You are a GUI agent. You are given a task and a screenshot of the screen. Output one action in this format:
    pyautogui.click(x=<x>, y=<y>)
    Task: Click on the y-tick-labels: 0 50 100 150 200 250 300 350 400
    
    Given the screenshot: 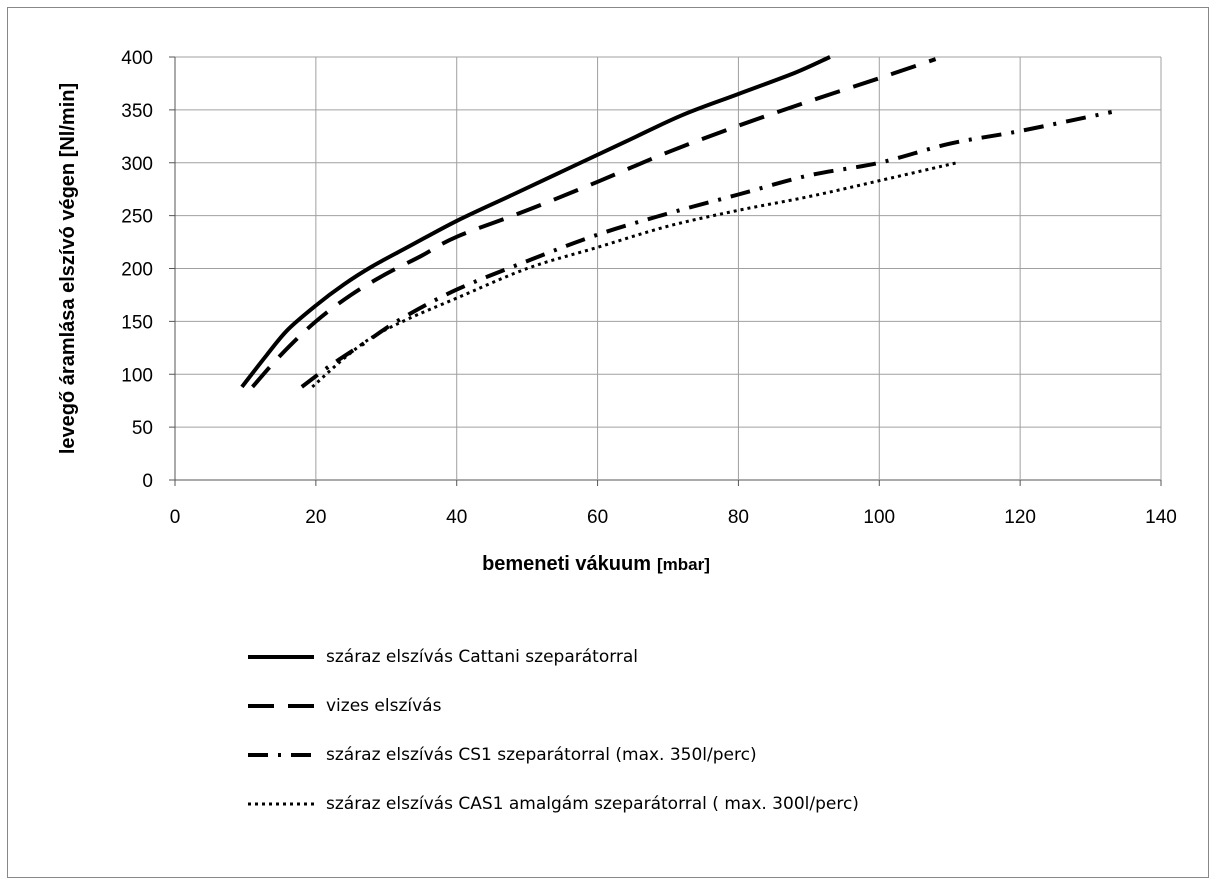 What is the action you would take?
    pyautogui.click(x=137, y=270)
    